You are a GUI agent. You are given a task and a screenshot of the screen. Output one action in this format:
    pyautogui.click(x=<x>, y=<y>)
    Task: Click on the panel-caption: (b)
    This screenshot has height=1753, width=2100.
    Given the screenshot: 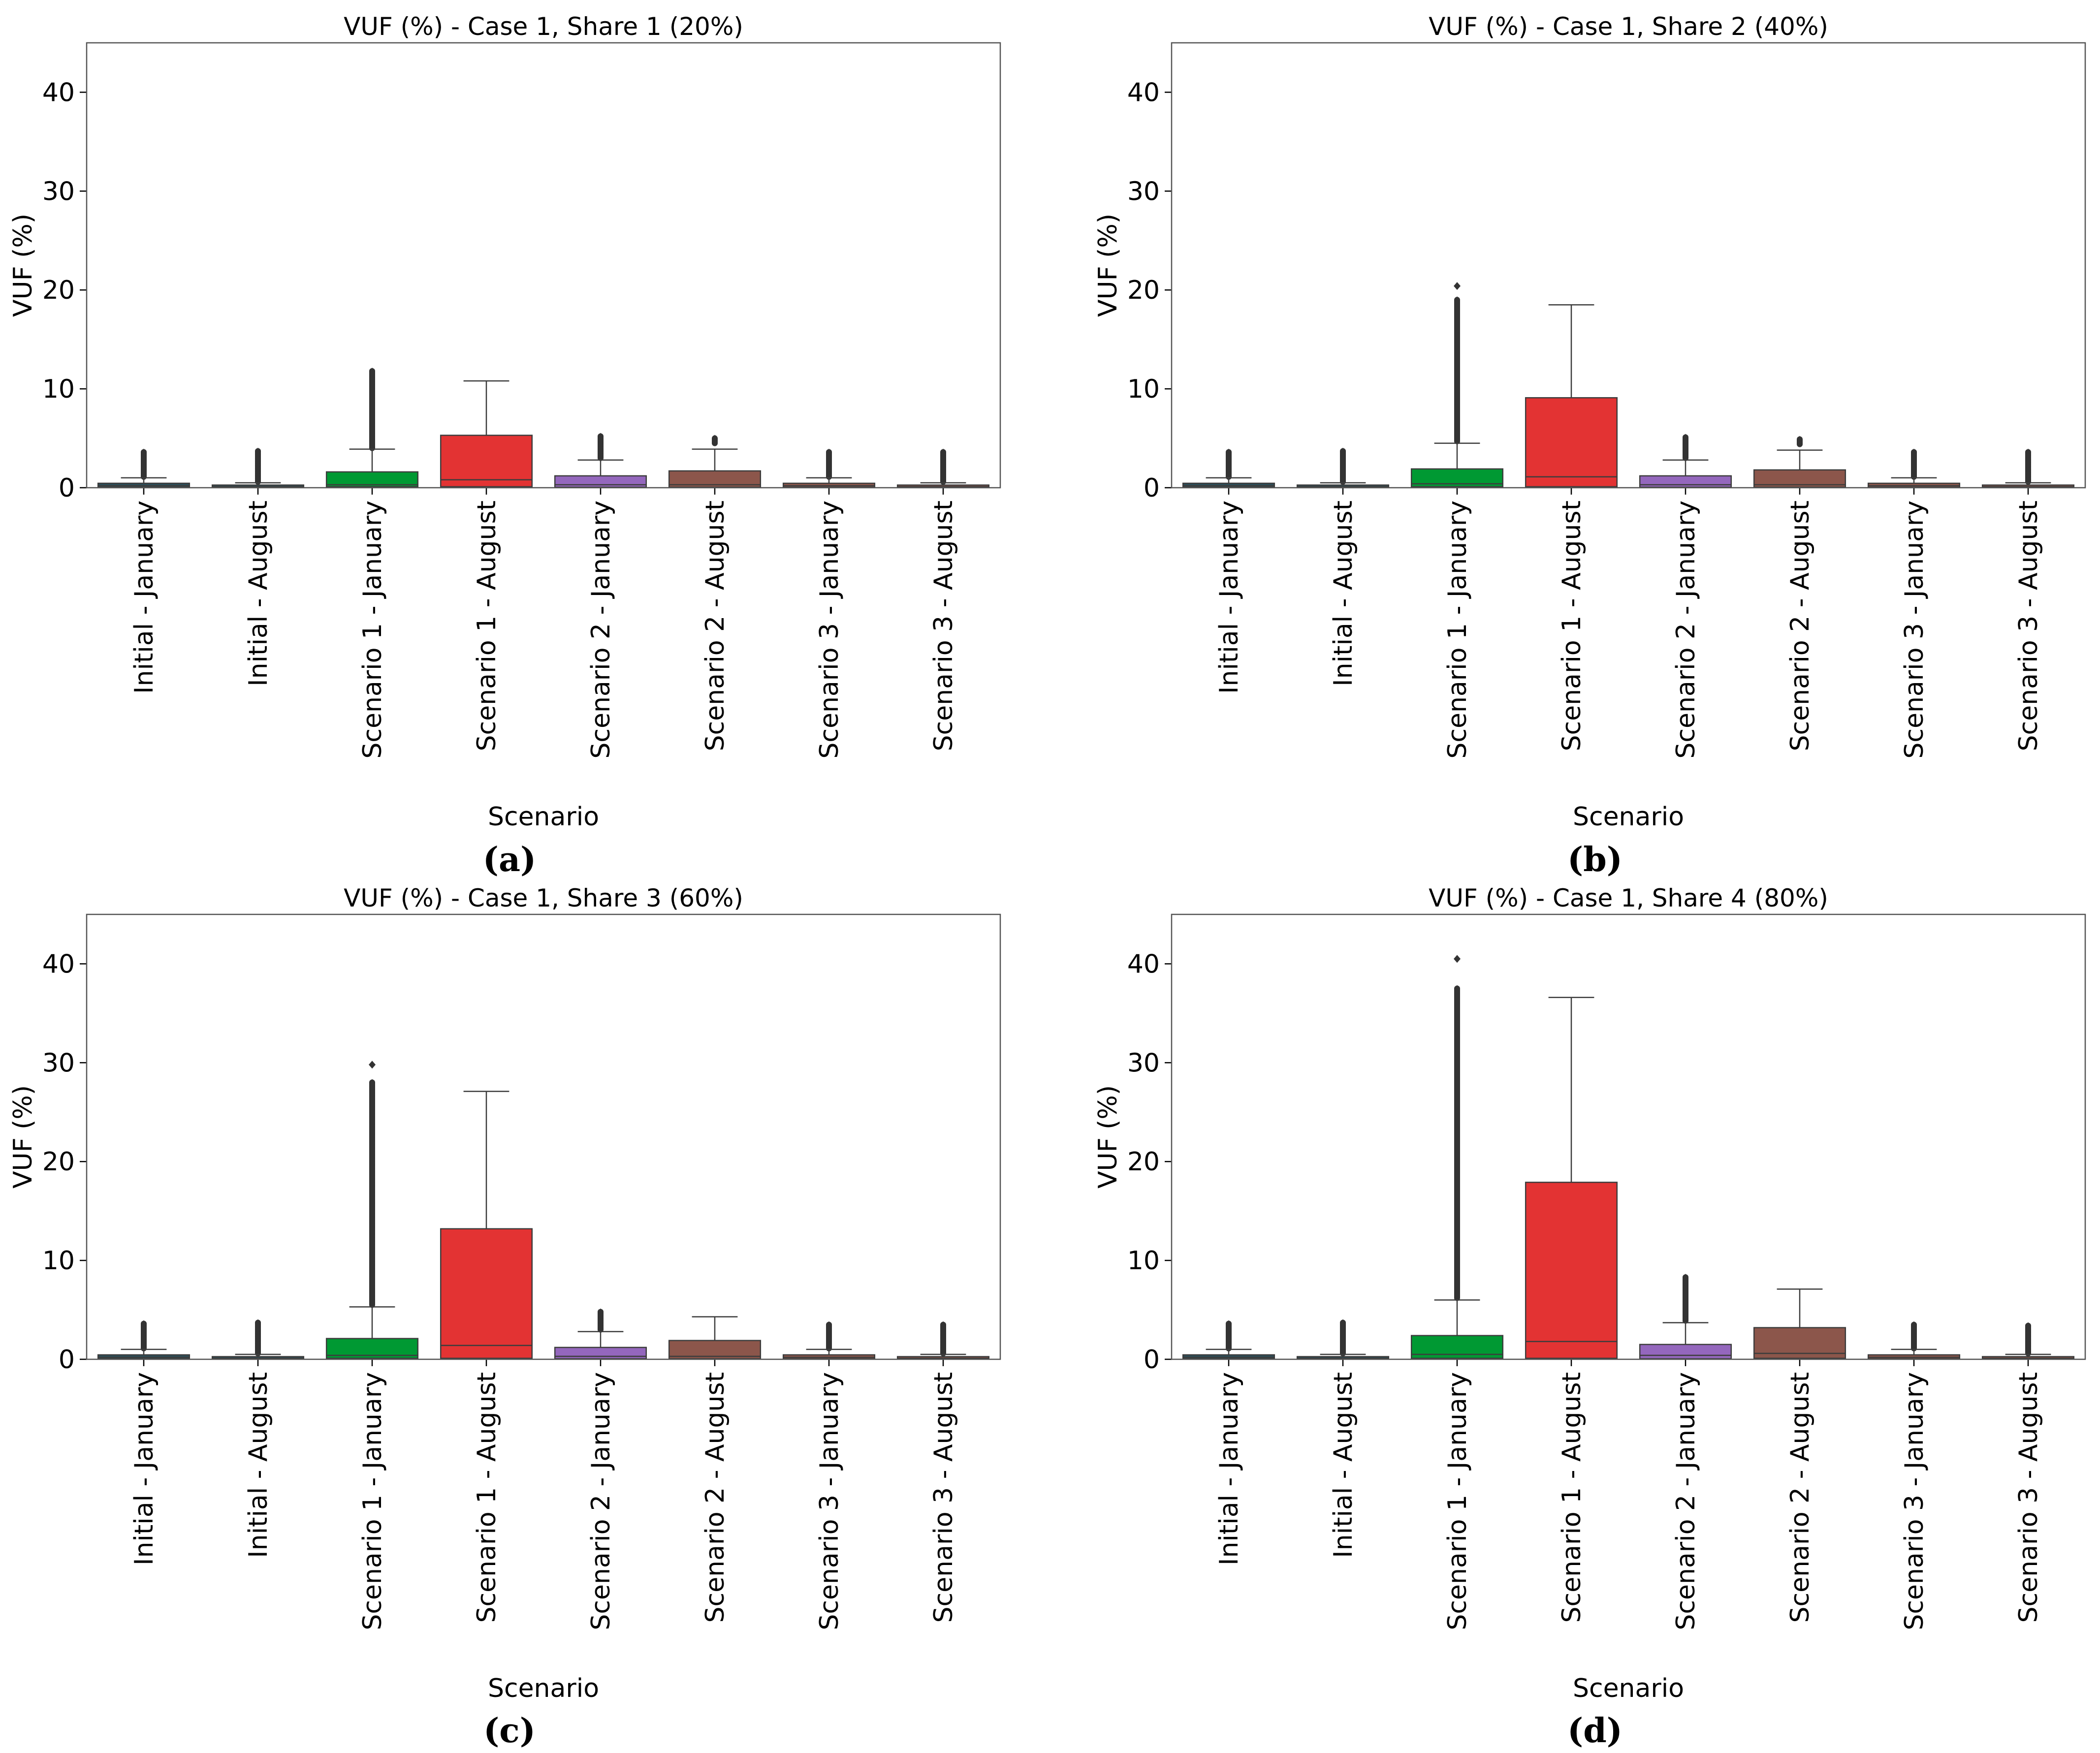 What is the action you would take?
    pyautogui.click(x=1595, y=859)
    